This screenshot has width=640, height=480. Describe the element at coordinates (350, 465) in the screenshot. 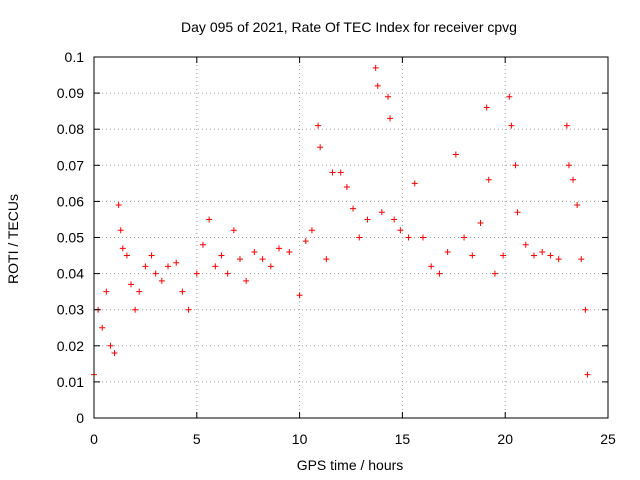

I see `x-axis-label: GPS time / hours` at that location.